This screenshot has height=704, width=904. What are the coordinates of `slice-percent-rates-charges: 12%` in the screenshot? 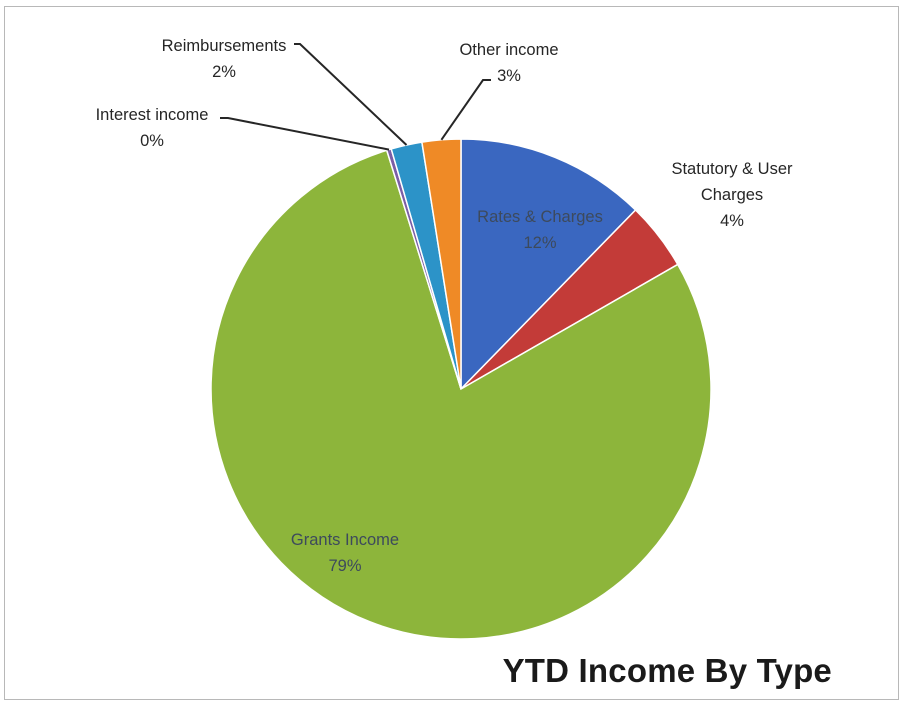 It's located at (539, 243).